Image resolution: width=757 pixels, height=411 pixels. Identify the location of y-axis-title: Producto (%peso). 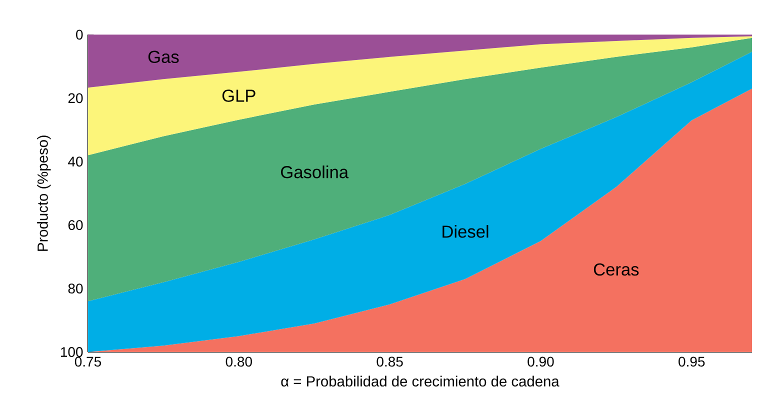
(44, 193).